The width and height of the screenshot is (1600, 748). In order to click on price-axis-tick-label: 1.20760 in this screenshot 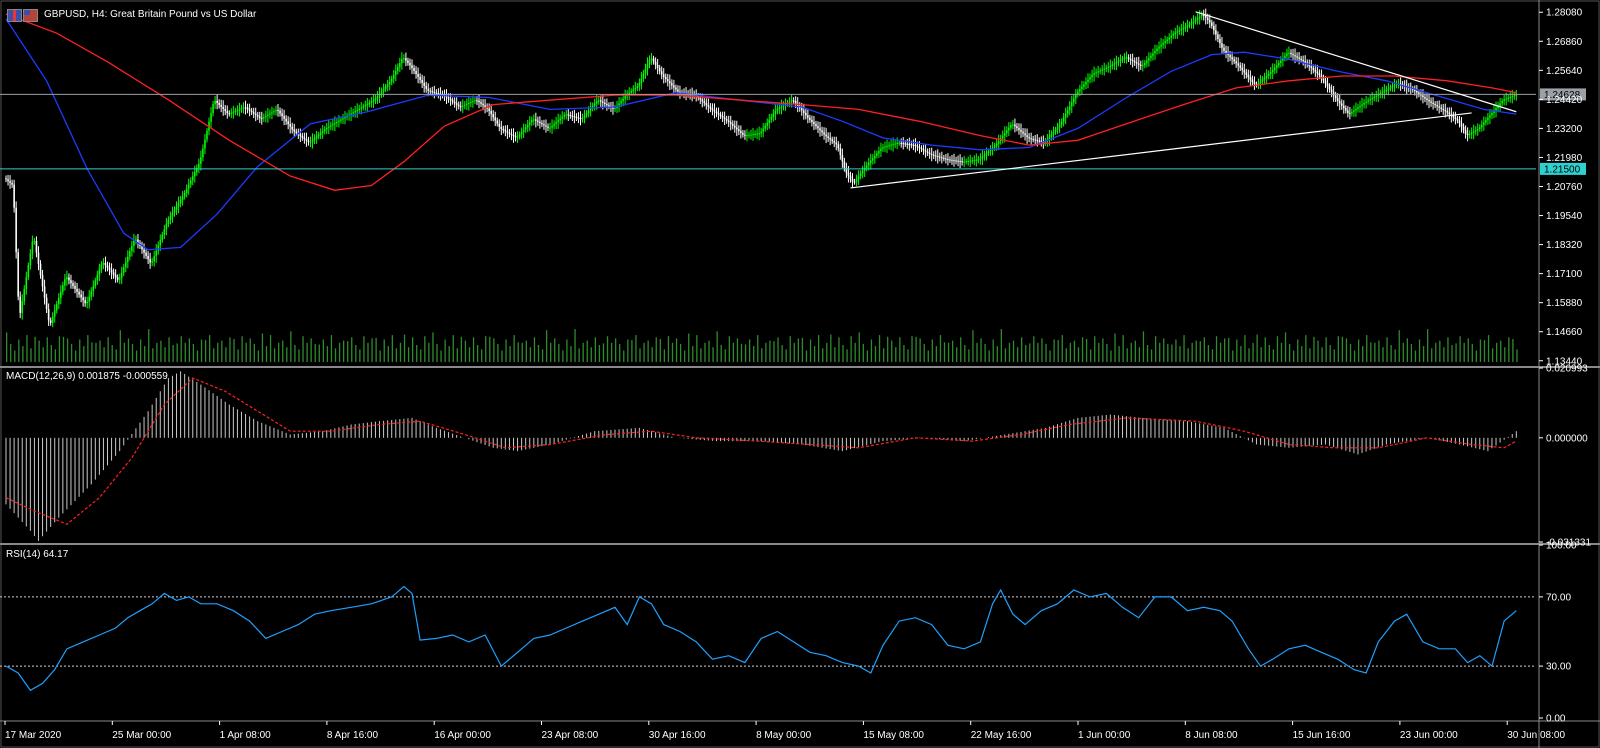, I will do `click(1564, 187)`.